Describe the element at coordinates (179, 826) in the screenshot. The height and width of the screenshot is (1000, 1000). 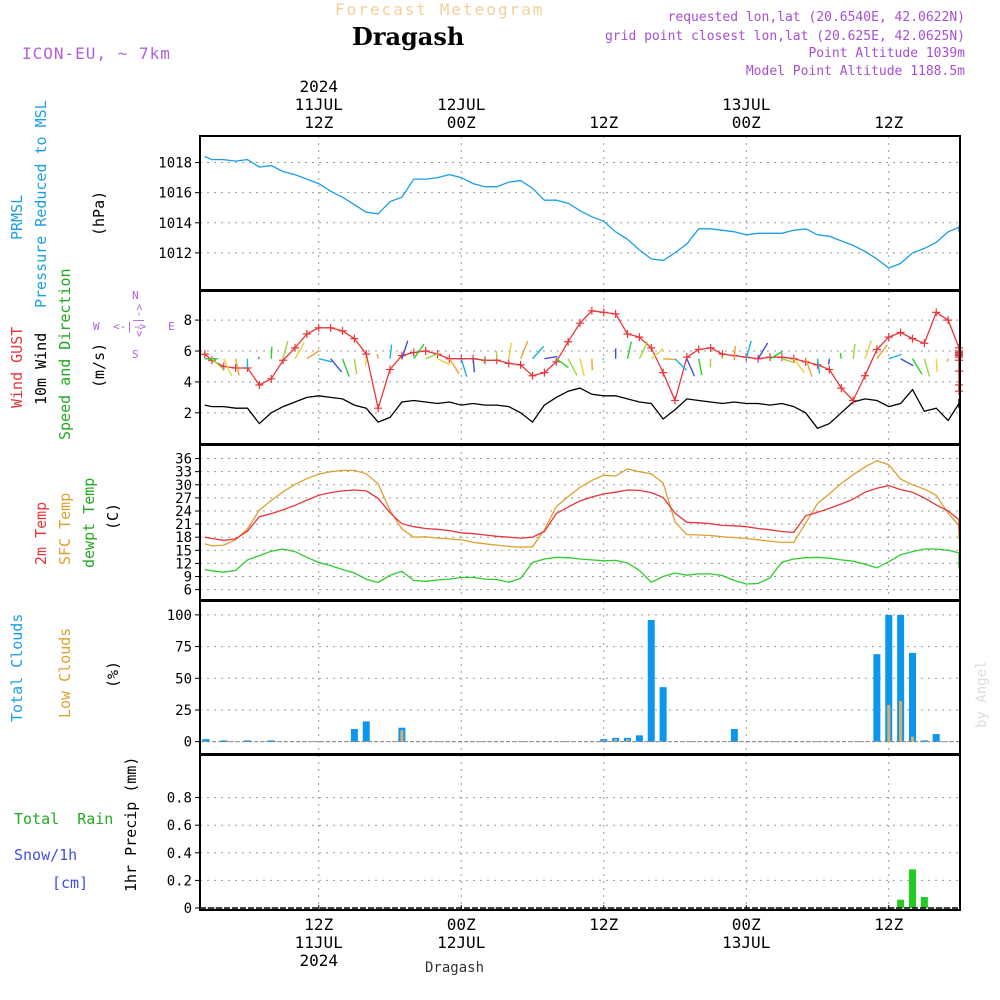
I see `y-tick-label: 0.6` at that location.